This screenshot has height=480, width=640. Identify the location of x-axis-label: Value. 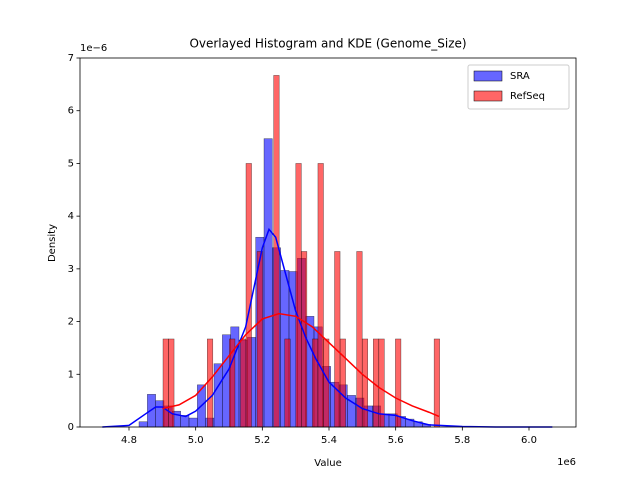
(327, 463).